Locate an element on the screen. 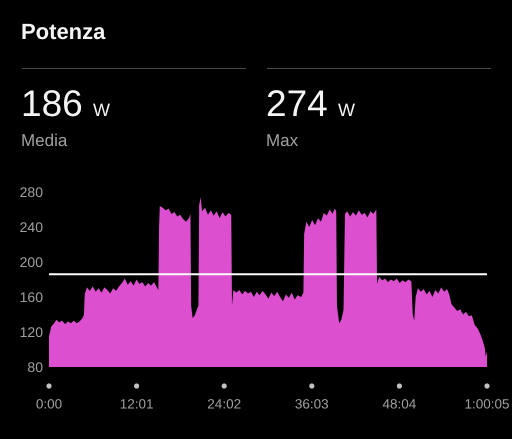  y-tick-label: 80 is located at coordinates (35, 366).